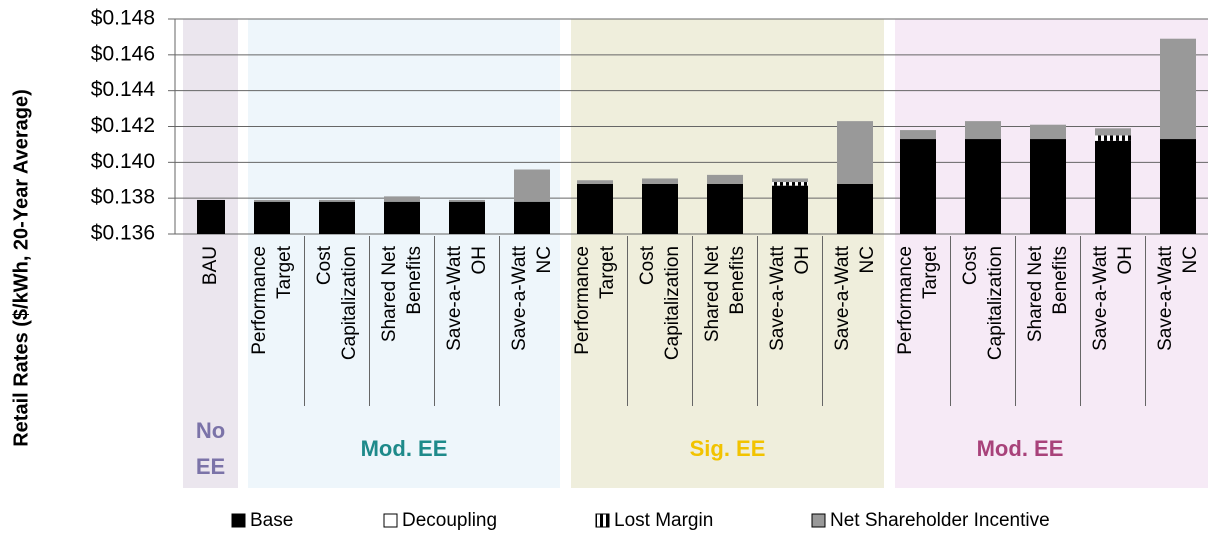  I want to click on legend-label: Base, so click(271, 520).